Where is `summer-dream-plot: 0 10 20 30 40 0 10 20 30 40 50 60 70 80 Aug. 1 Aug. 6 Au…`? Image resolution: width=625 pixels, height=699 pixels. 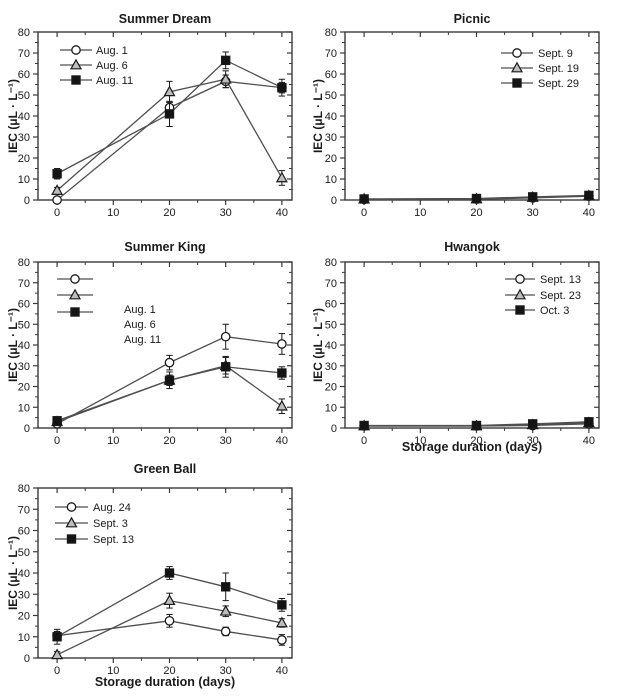 summer-dream-plot: 0 10 20 30 40 0 10 20 30 40 50 60 70 80 Aug. 1 Aug. 6 Au… is located at coordinates (155, 123).